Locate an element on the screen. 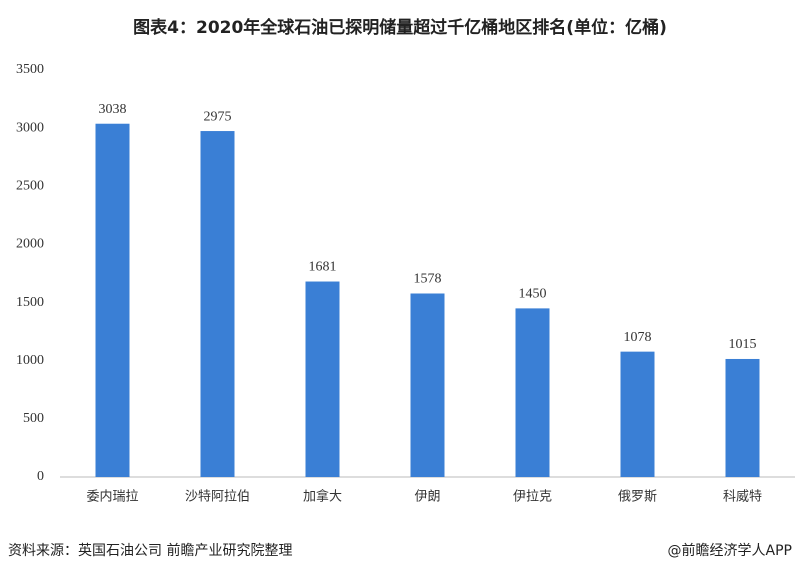 The width and height of the screenshot is (800, 579). value-label: 1078 is located at coordinates (638, 337).